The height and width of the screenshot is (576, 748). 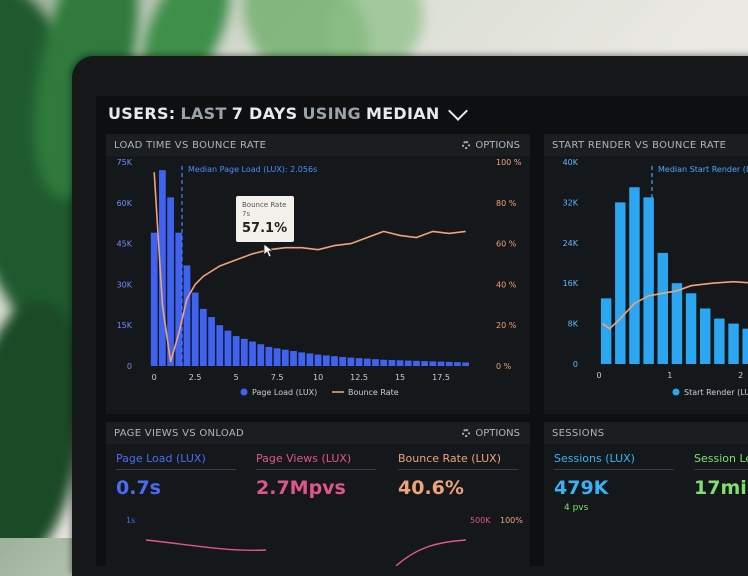 What do you see at coordinates (571, 162) in the screenshot?
I see `y-tick-label: 40K` at bounding box center [571, 162].